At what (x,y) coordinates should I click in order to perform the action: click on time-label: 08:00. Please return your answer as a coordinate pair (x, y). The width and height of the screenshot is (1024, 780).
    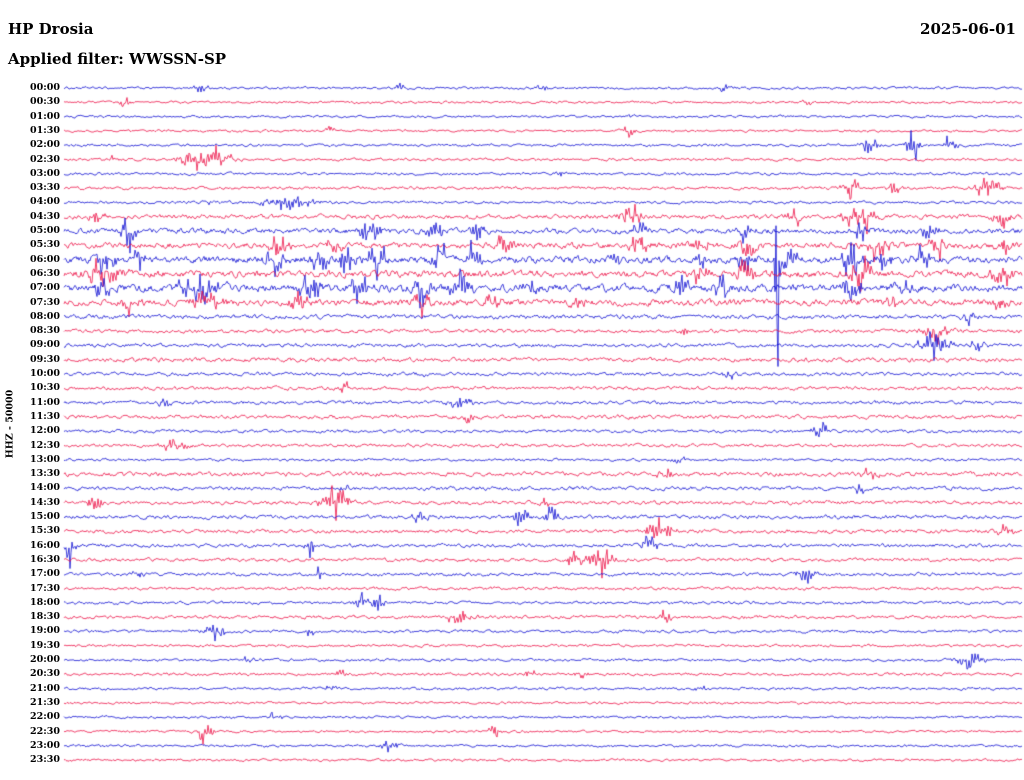
    Looking at the image, I should click on (45, 316).